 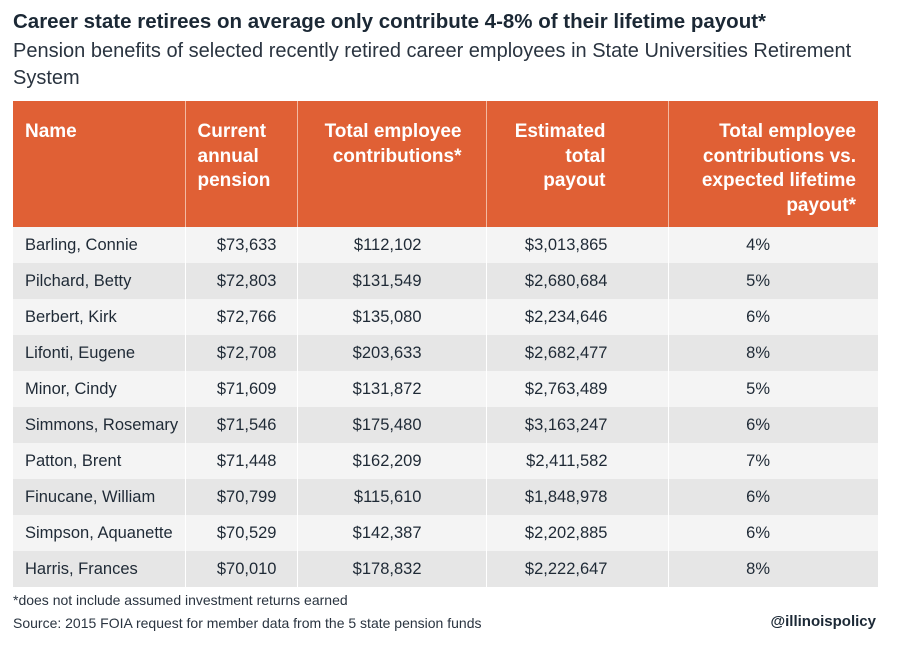 I want to click on cell-contributions: $162,209, so click(x=392, y=461).